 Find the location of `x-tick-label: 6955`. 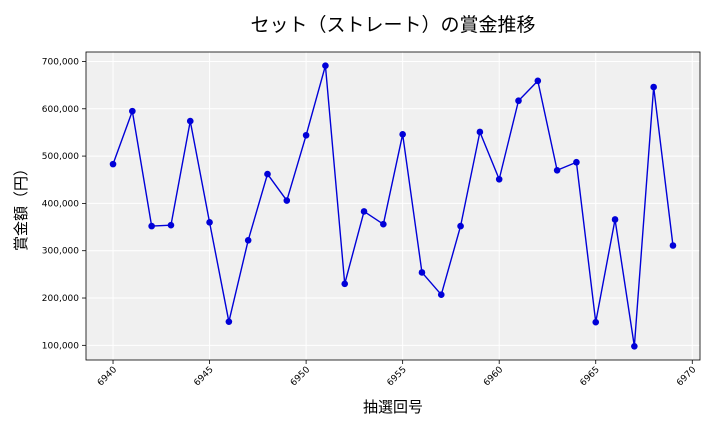

x-tick-label: 6955 is located at coordinates (397, 376).